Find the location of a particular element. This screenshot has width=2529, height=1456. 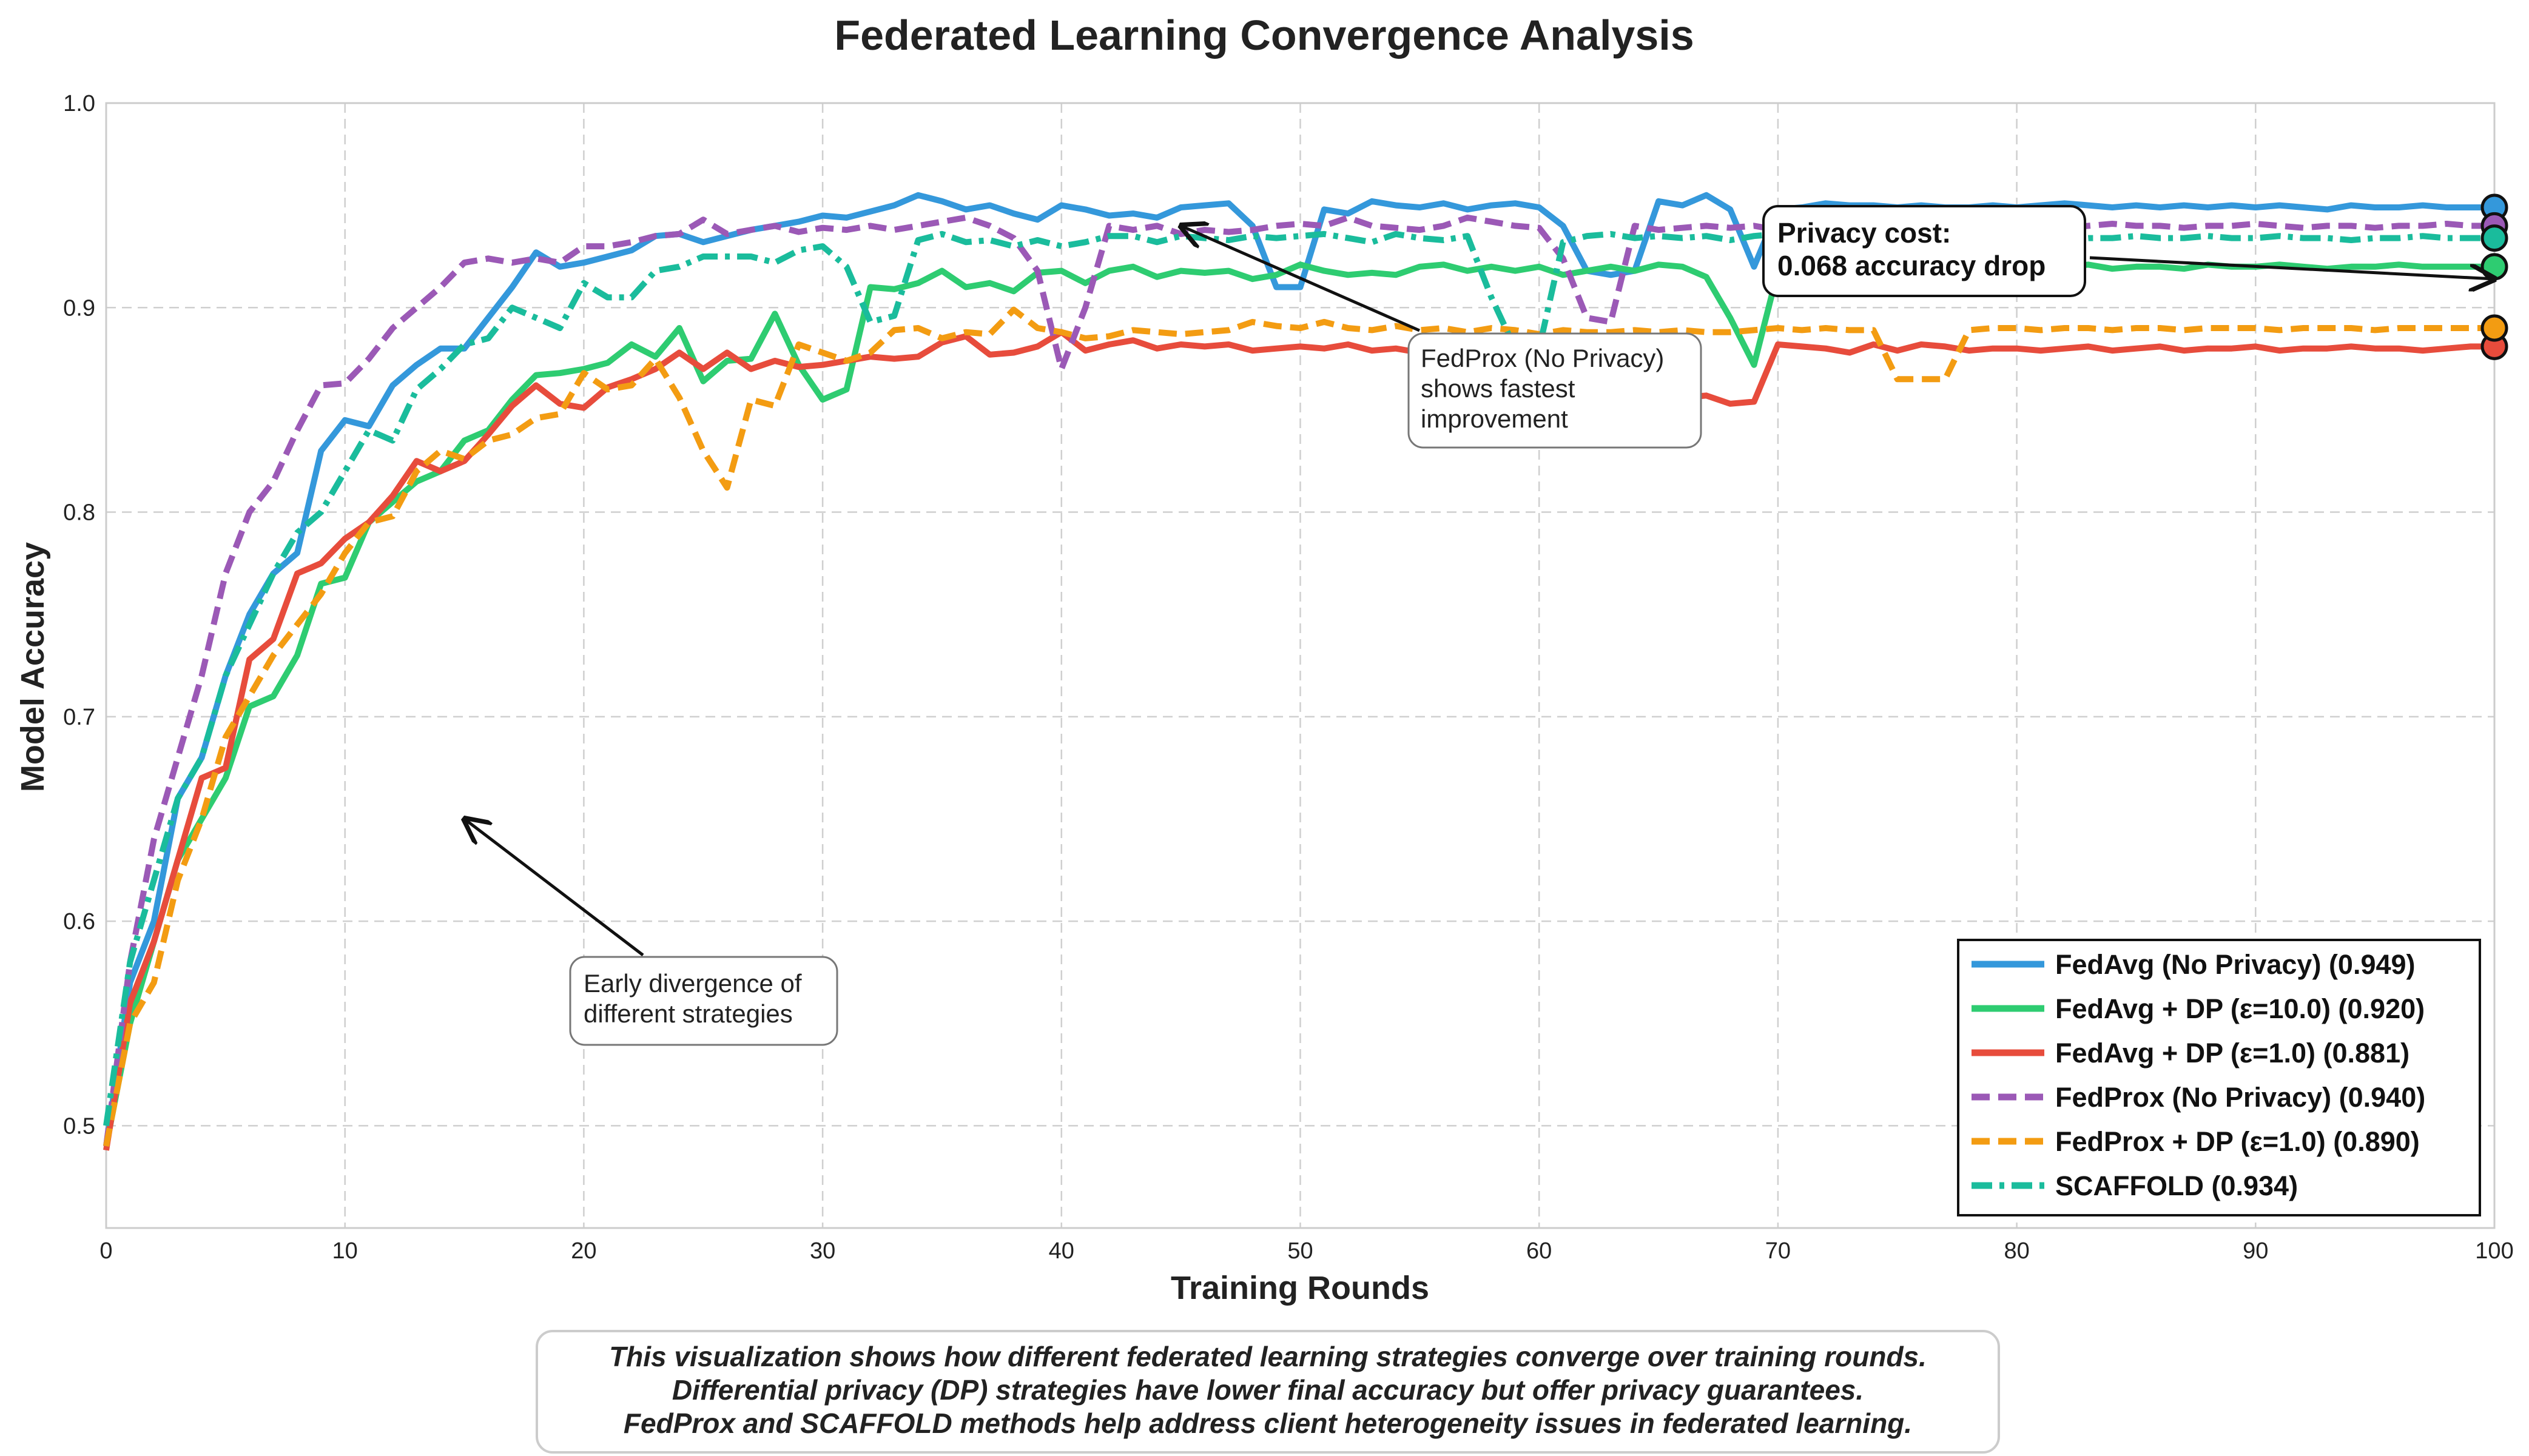

x-tick-label: 90 is located at coordinates (2256, 1251).